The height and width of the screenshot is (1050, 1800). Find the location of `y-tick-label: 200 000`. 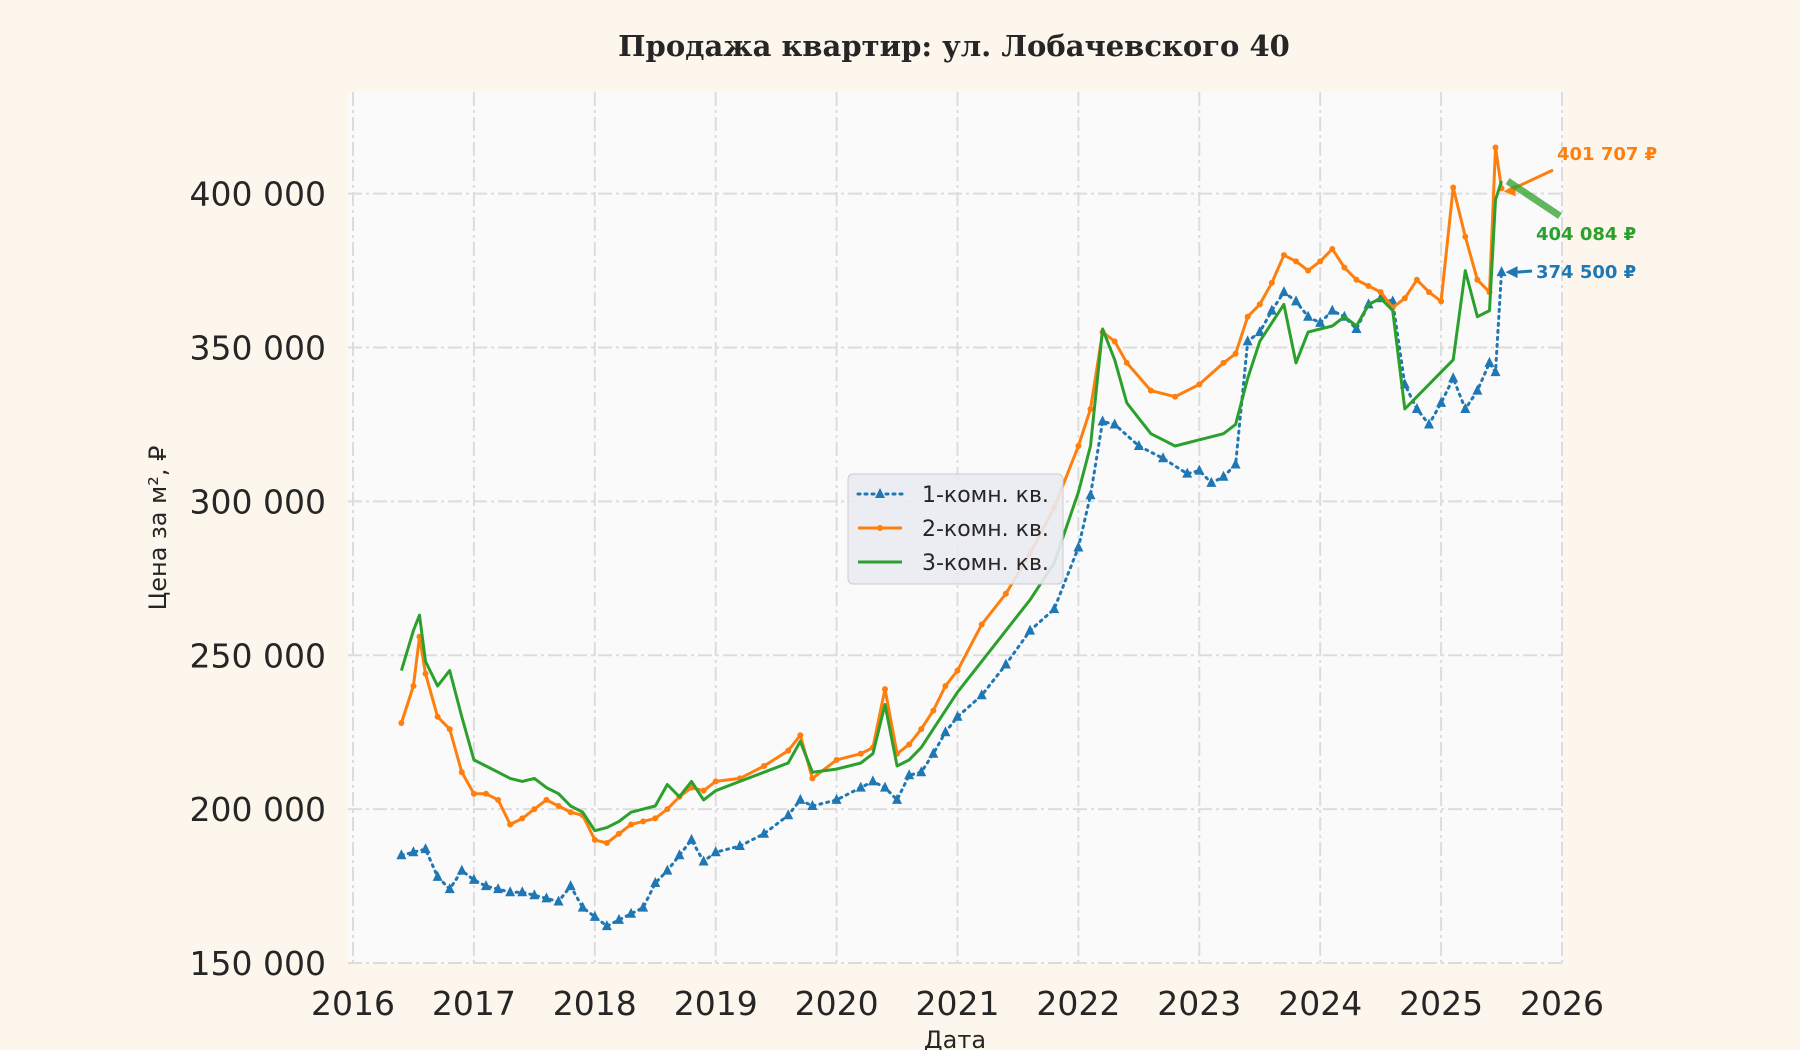

y-tick-label: 200 000 is located at coordinates (258, 809).